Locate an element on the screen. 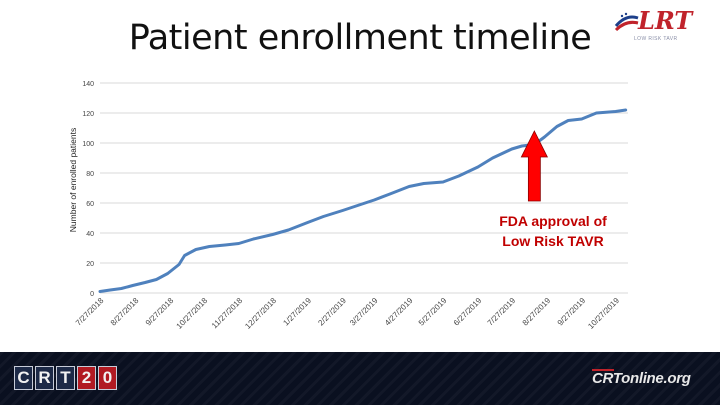 The width and height of the screenshot is (720, 405). y-tick-label: 20 is located at coordinates (90, 264).